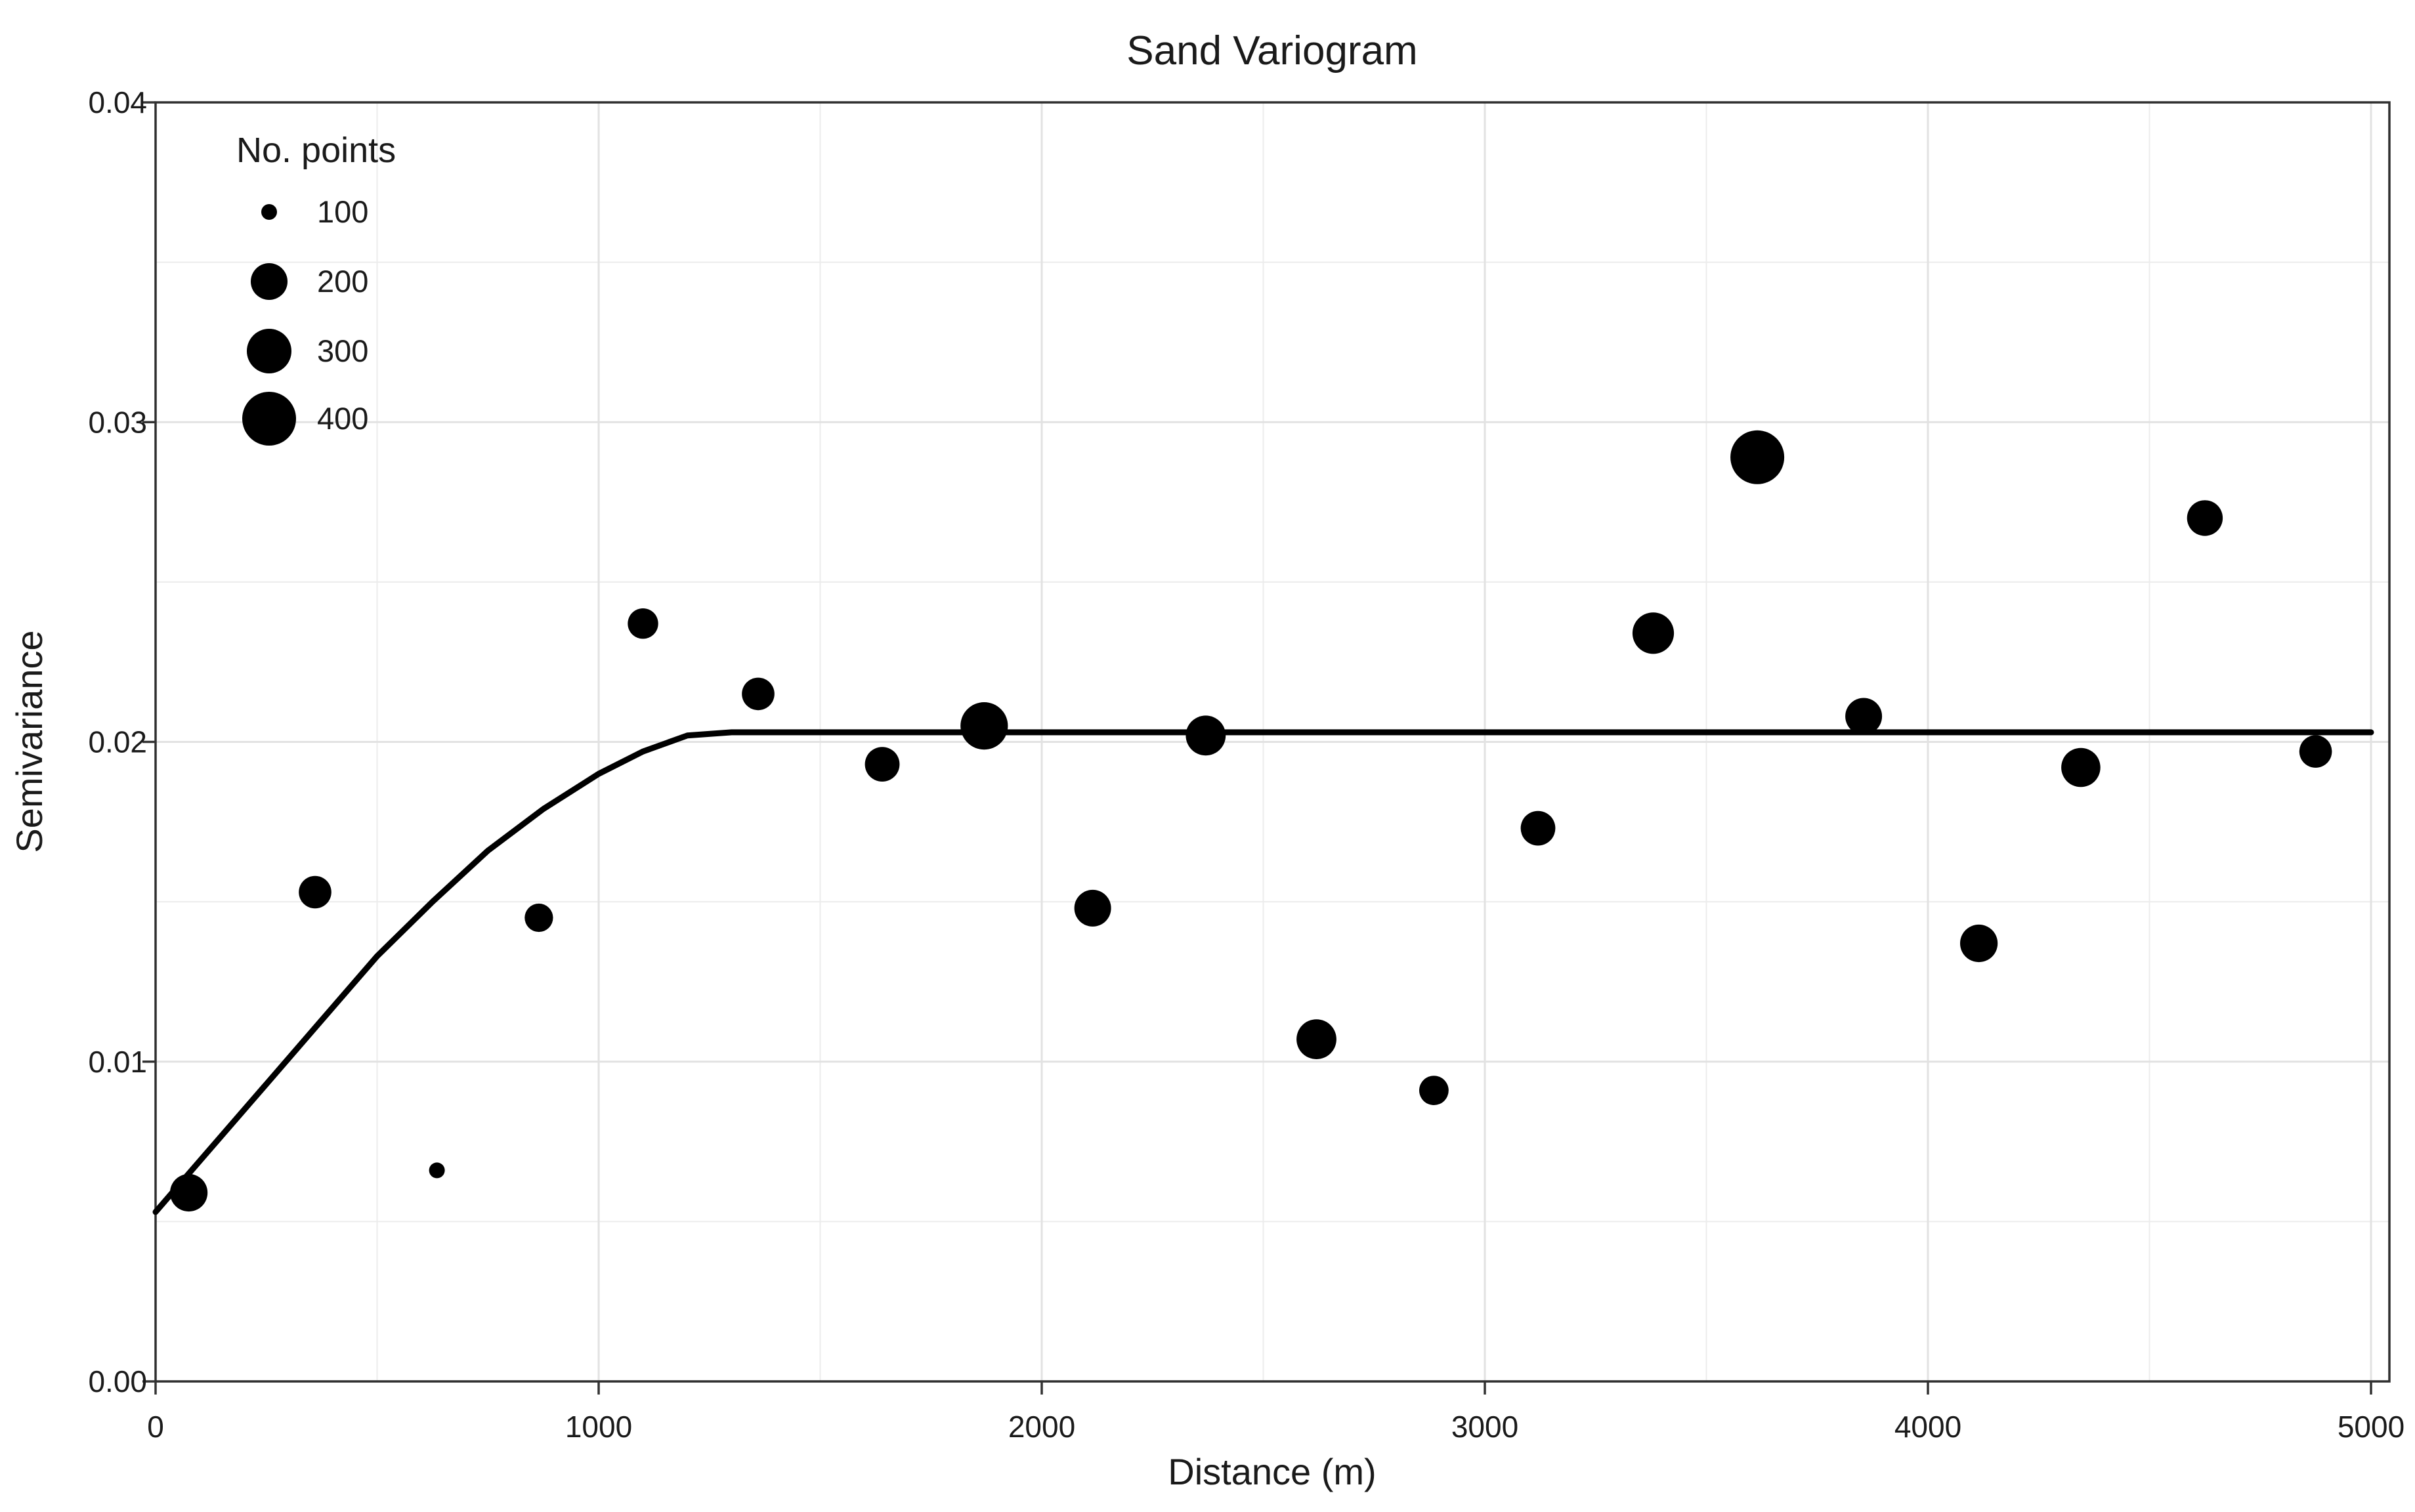 The width and height of the screenshot is (2415, 1512). I want to click on size-legend: 100 200 300 400, so click(305, 320).